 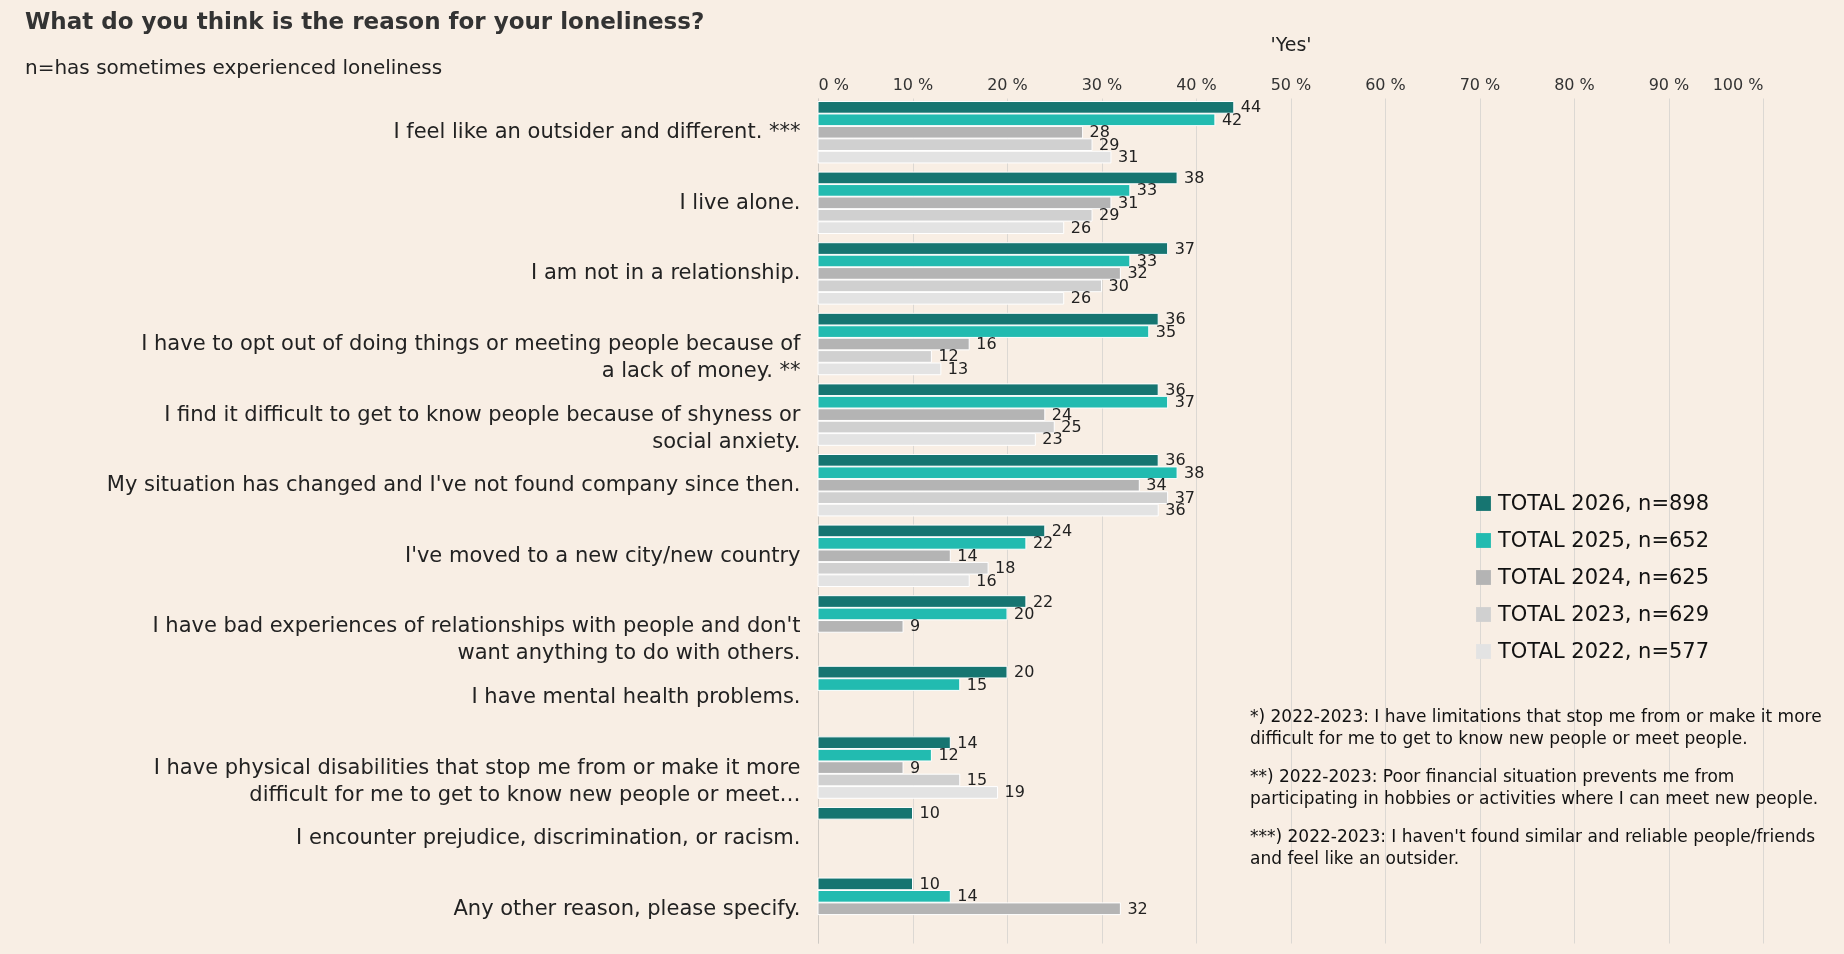 I want to click on y-tick-label: I find it difficult to get to know people because of shyness or social anxiety., so click(x=482, y=427).